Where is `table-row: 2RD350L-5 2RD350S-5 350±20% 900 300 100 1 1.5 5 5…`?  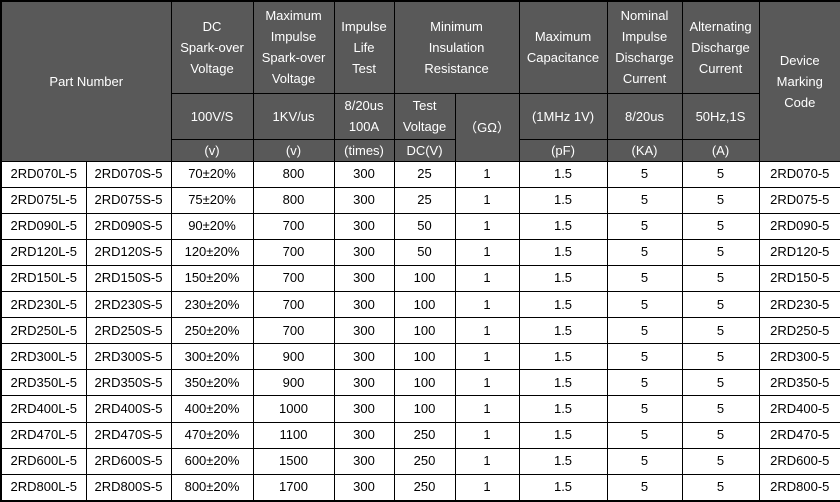
table-row: 2RD350L-5 2RD350S-5 350±20% 900 300 100 1 1.5 5 5… is located at coordinates (420, 383).